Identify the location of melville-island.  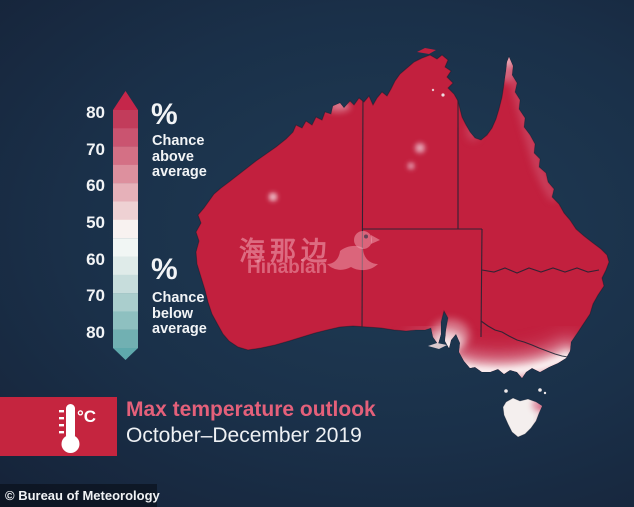
(426, 51).